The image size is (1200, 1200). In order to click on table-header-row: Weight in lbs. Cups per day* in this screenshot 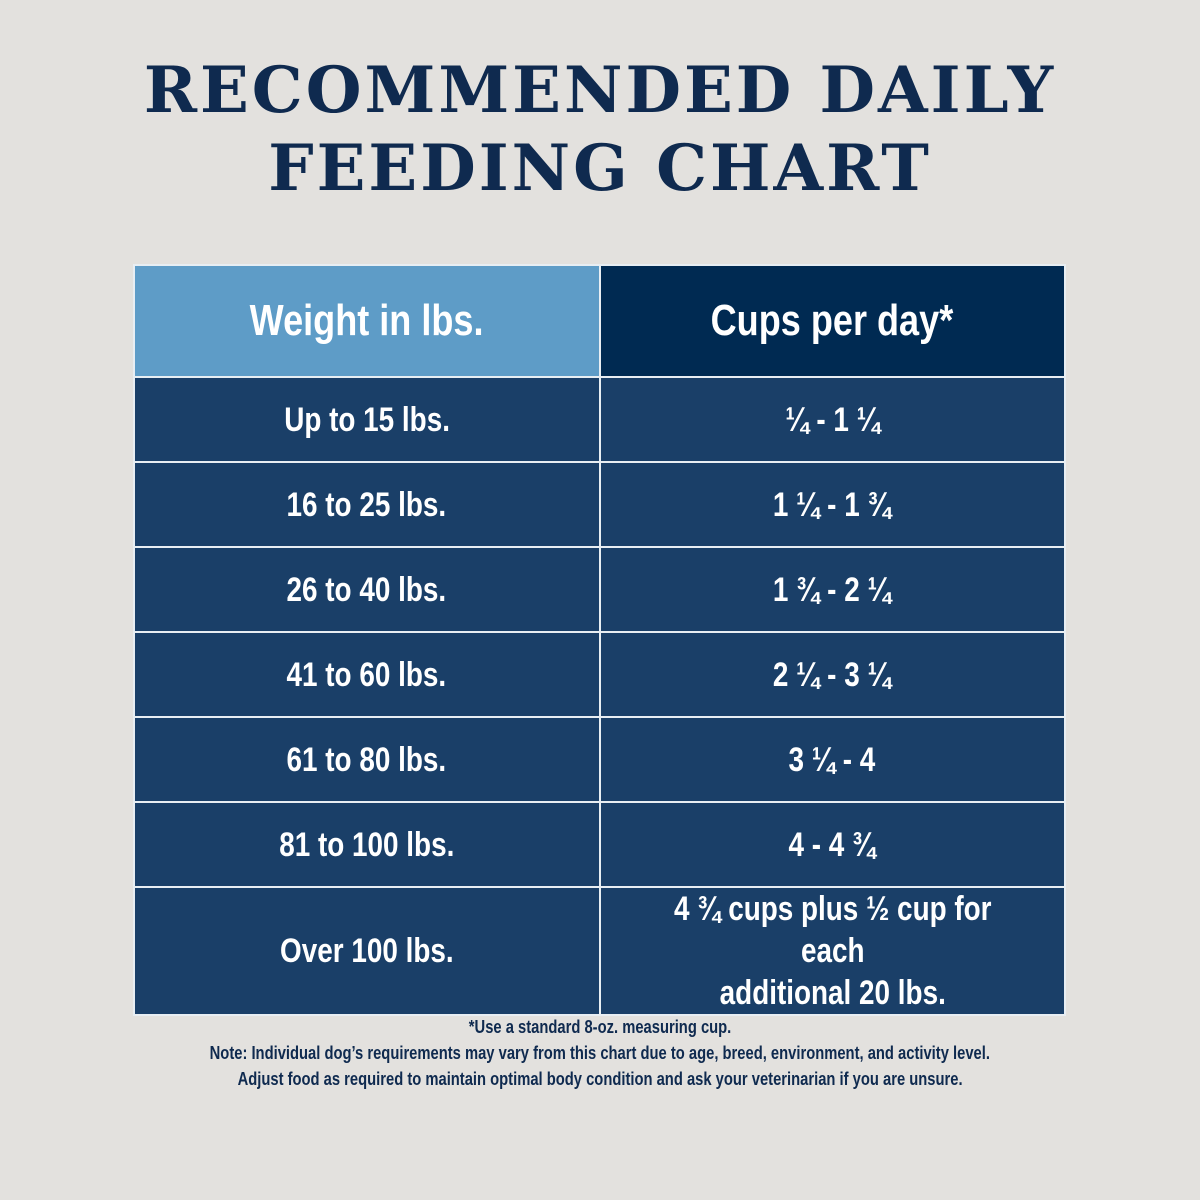, I will do `click(599, 321)`.